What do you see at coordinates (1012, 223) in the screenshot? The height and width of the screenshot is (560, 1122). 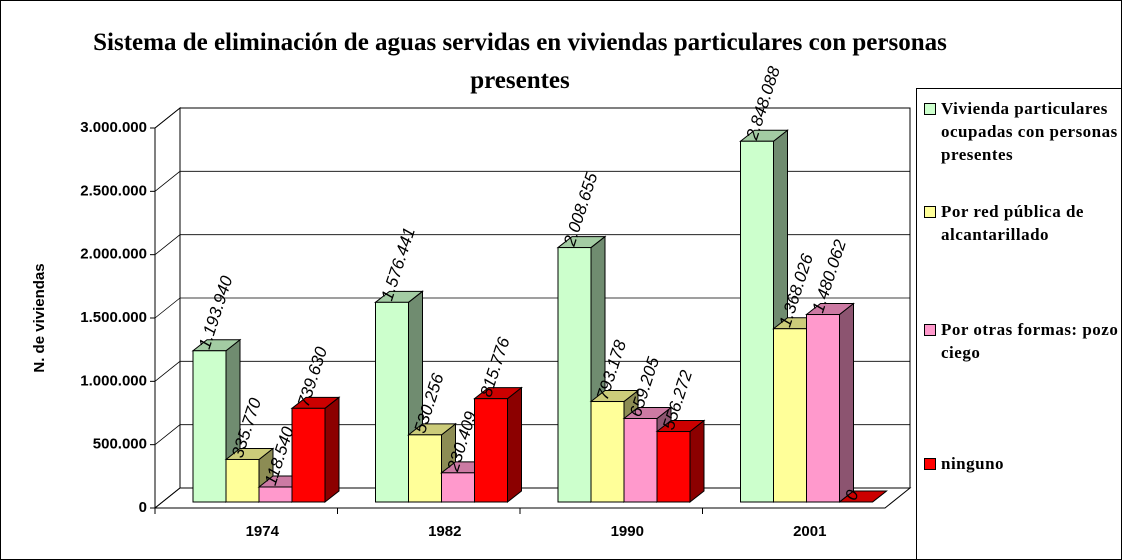 I see `legend-label: Por red pública de alcantarillado` at bounding box center [1012, 223].